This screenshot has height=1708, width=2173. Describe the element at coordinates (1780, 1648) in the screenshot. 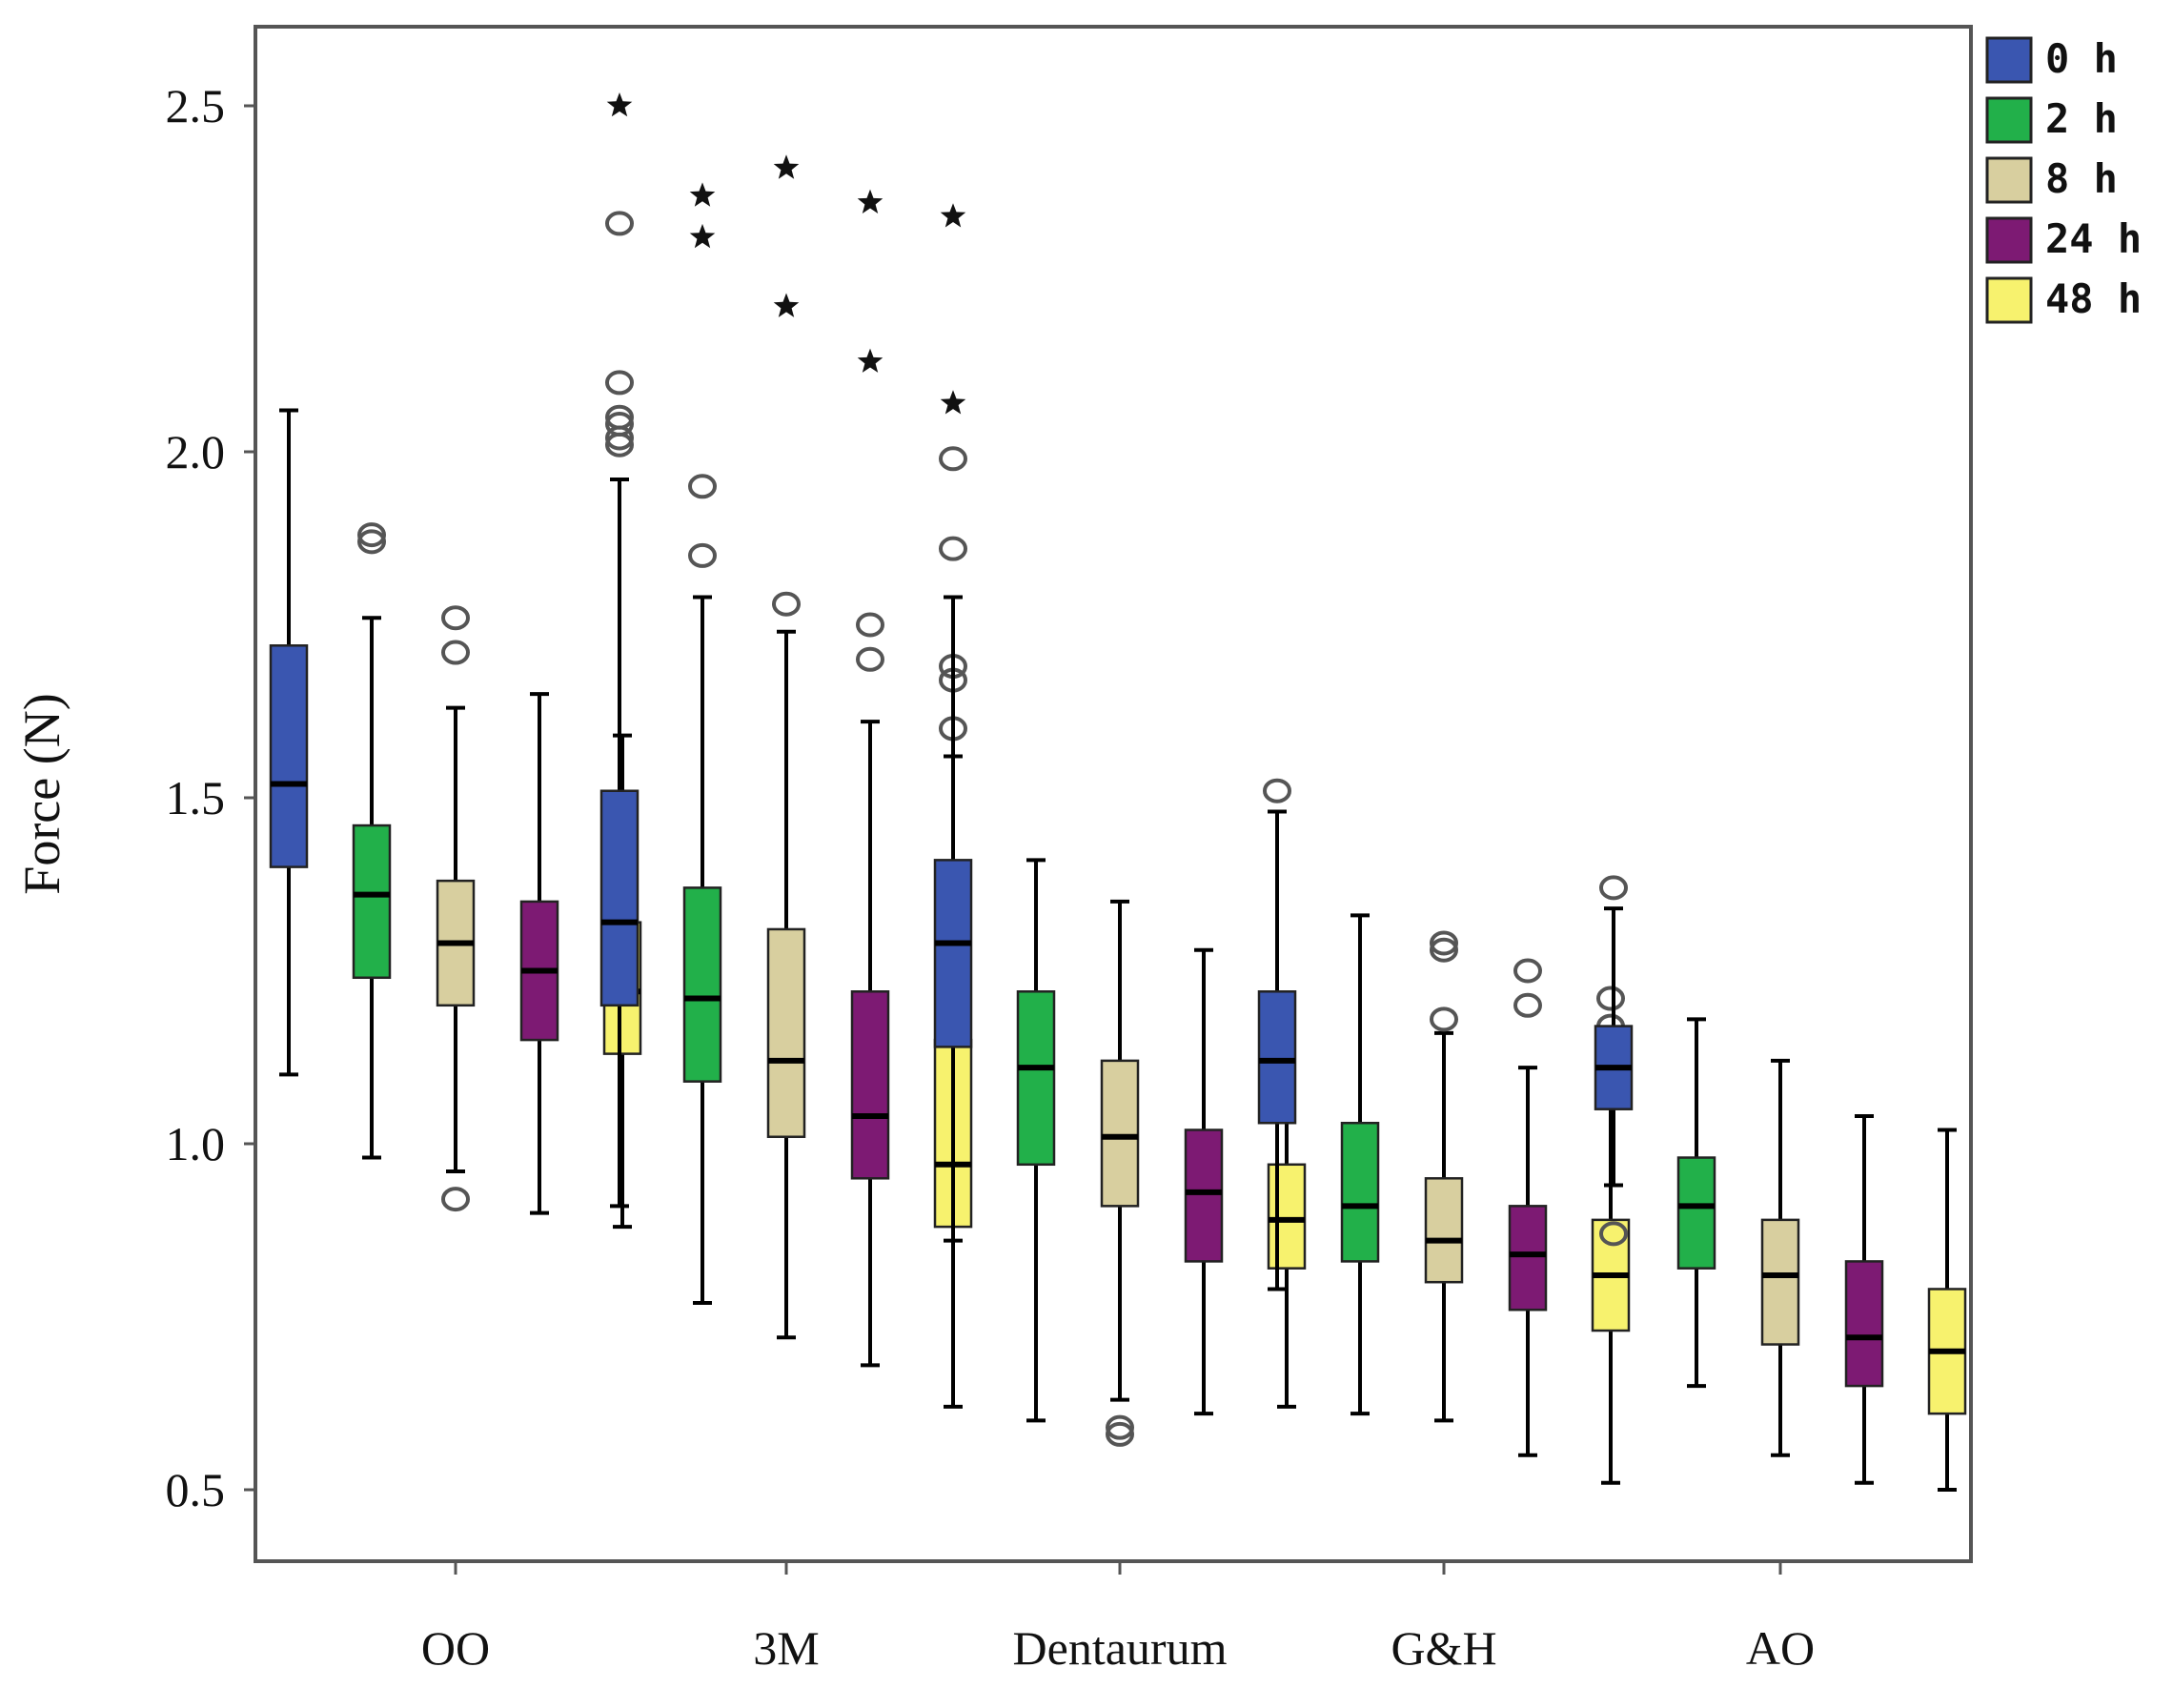

I see `x-tick-label-ao: AO` at that location.